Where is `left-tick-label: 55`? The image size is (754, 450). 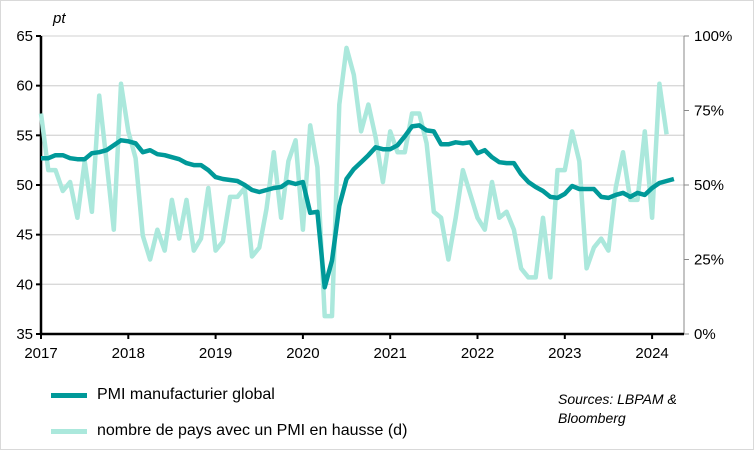
left-tick-label: 55 is located at coordinates (24, 135).